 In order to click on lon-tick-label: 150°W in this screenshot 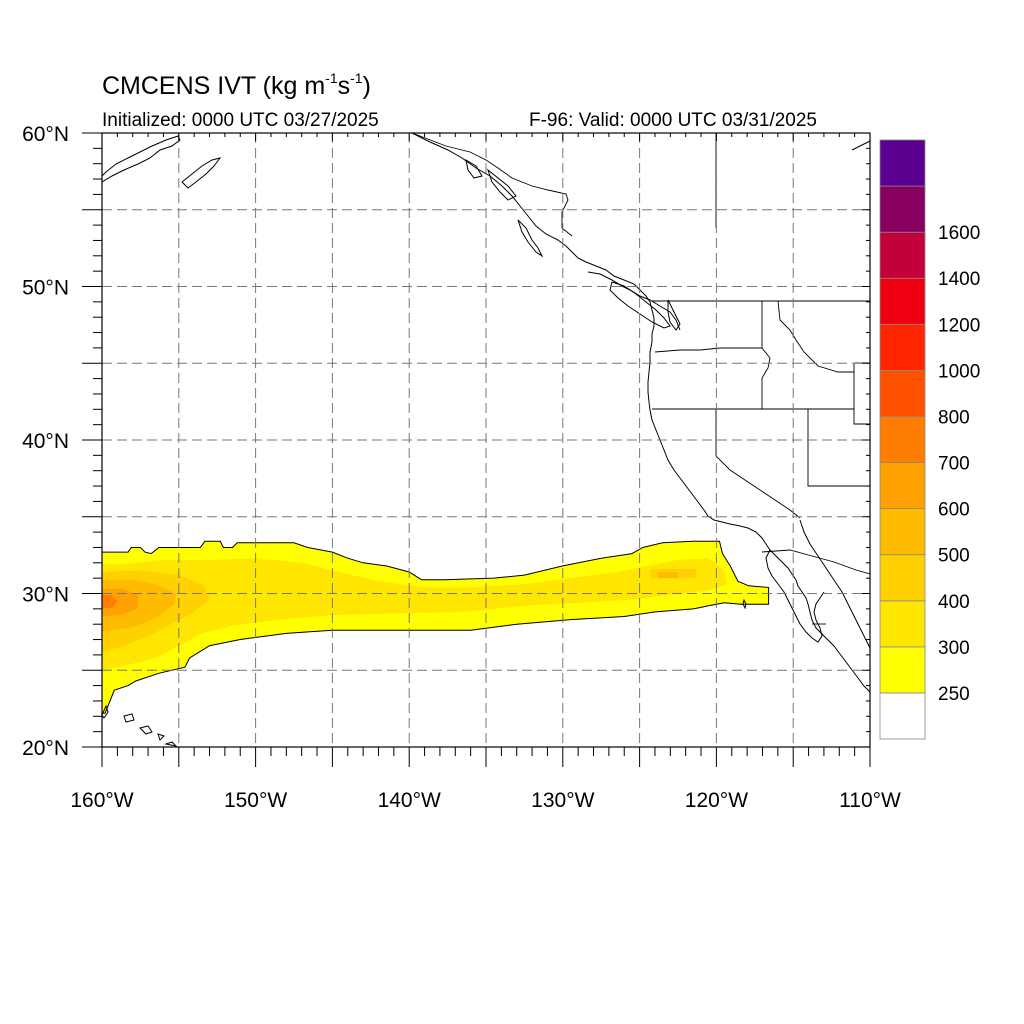, I will do `click(255, 800)`.